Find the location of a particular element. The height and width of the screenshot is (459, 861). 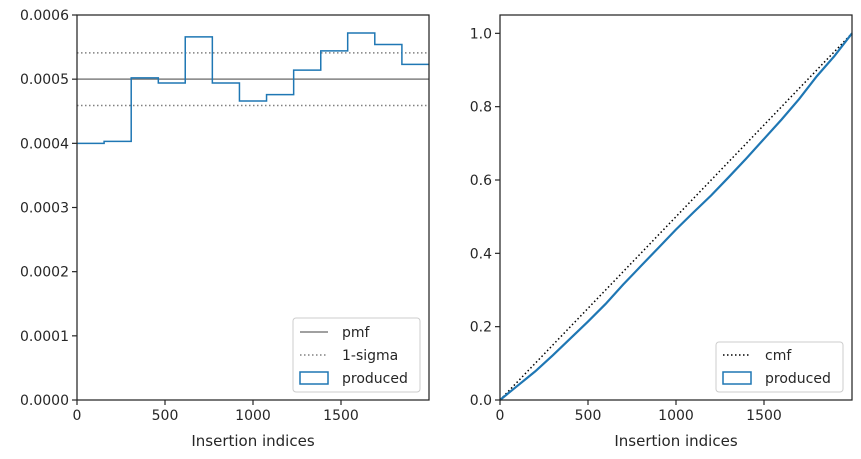

right-legend: cmf produced is located at coordinates (779, 367).